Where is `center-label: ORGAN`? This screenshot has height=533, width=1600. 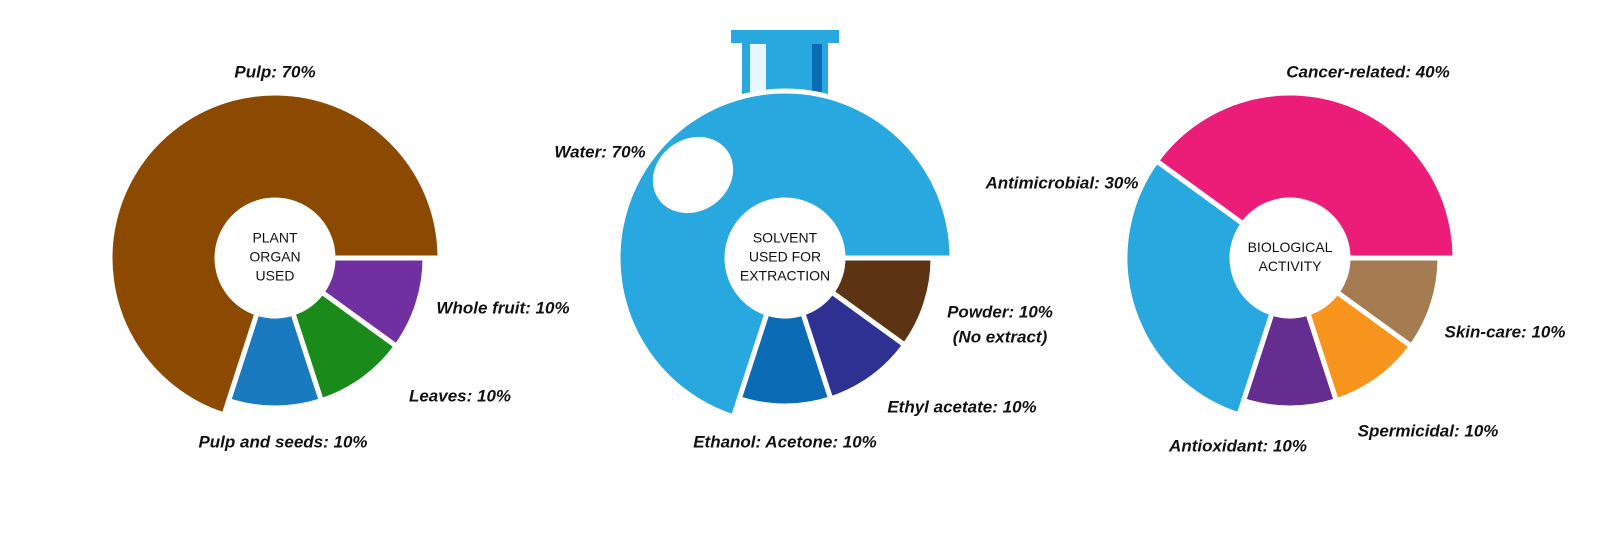
center-label: ORGAN is located at coordinates (274, 257).